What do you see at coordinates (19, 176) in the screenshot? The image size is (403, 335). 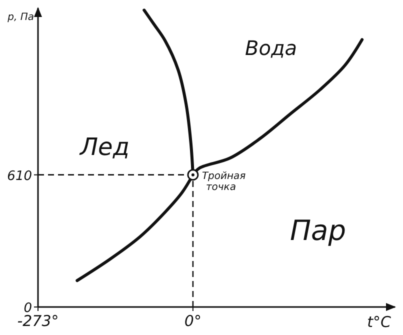 I see `y-tick-label: 610` at bounding box center [19, 176].